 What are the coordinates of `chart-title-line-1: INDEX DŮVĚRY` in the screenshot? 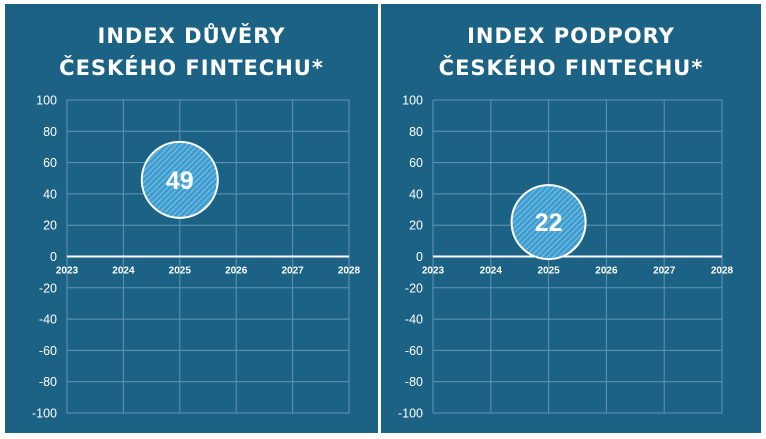 It's located at (191, 36).